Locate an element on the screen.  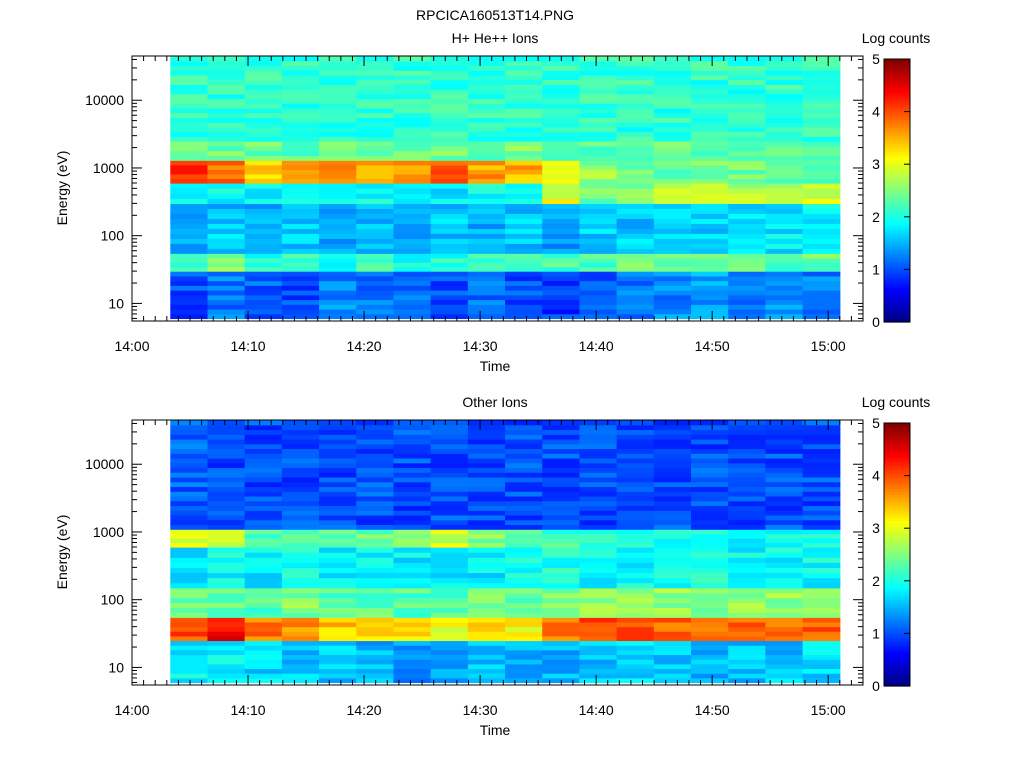
colorbar-label: Log counts is located at coordinates (896, 402).